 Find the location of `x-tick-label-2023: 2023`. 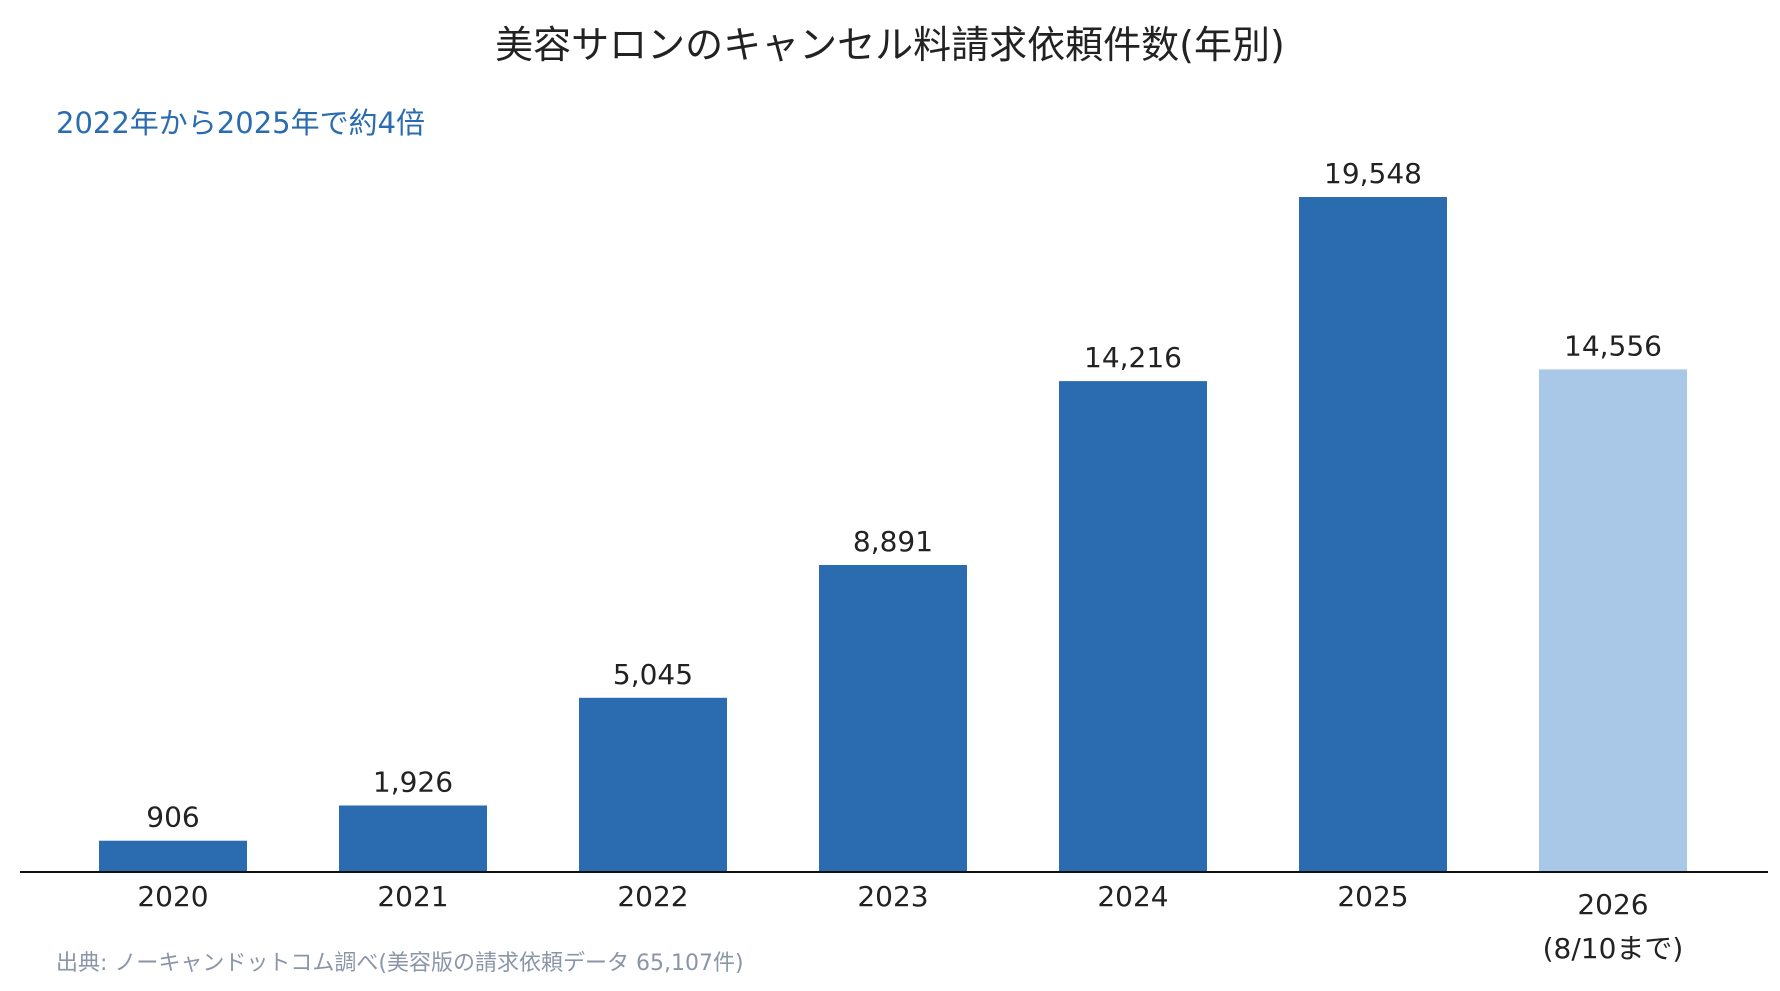

x-tick-label-2023: 2023 is located at coordinates (892, 896).